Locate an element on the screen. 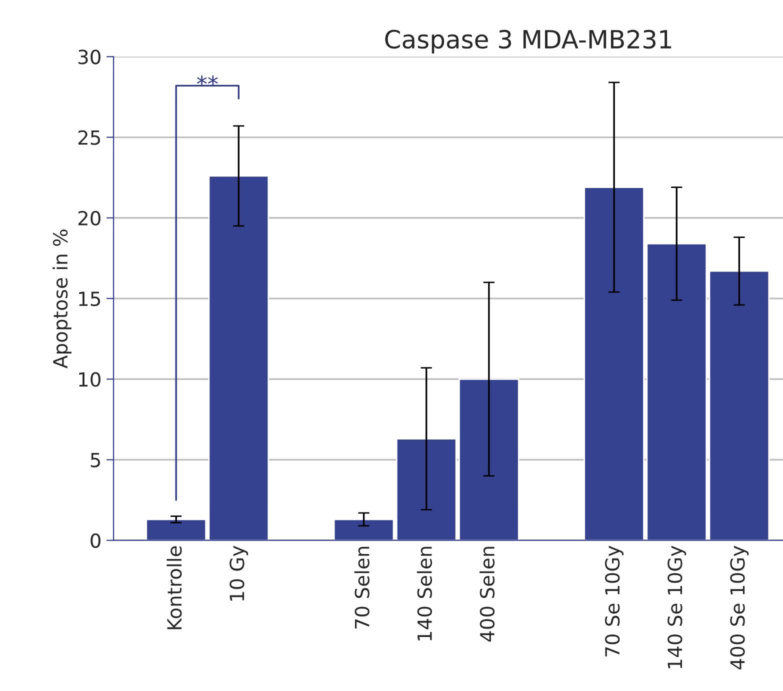 This screenshot has width=783, height=691. x-tick-label: 70 Se 10Gy is located at coordinates (614, 601).